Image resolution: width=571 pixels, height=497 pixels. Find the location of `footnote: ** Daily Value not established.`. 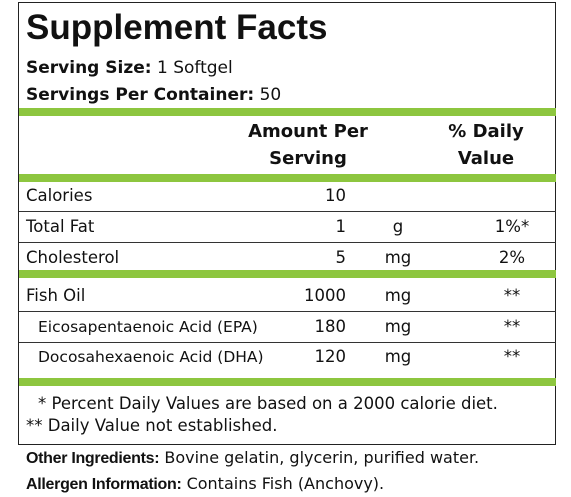

footnote: ** Daily Value not established. is located at coordinates (152, 425).